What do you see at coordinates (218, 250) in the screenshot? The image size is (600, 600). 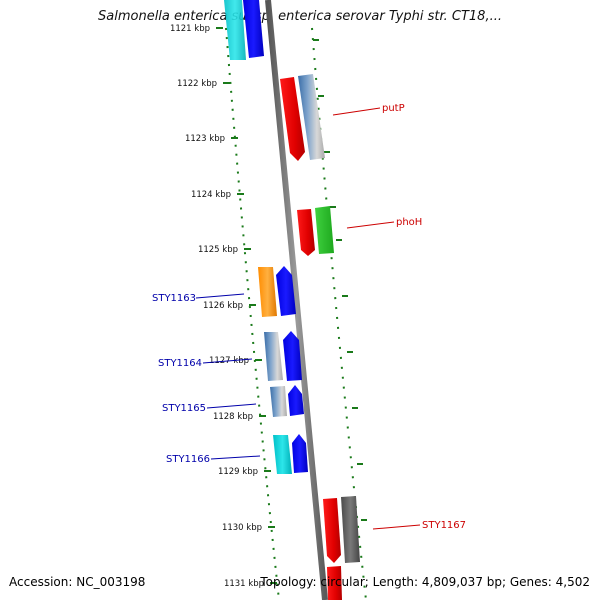 I see `tick-label: 1125 kbp` at bounding box center [218, 250].